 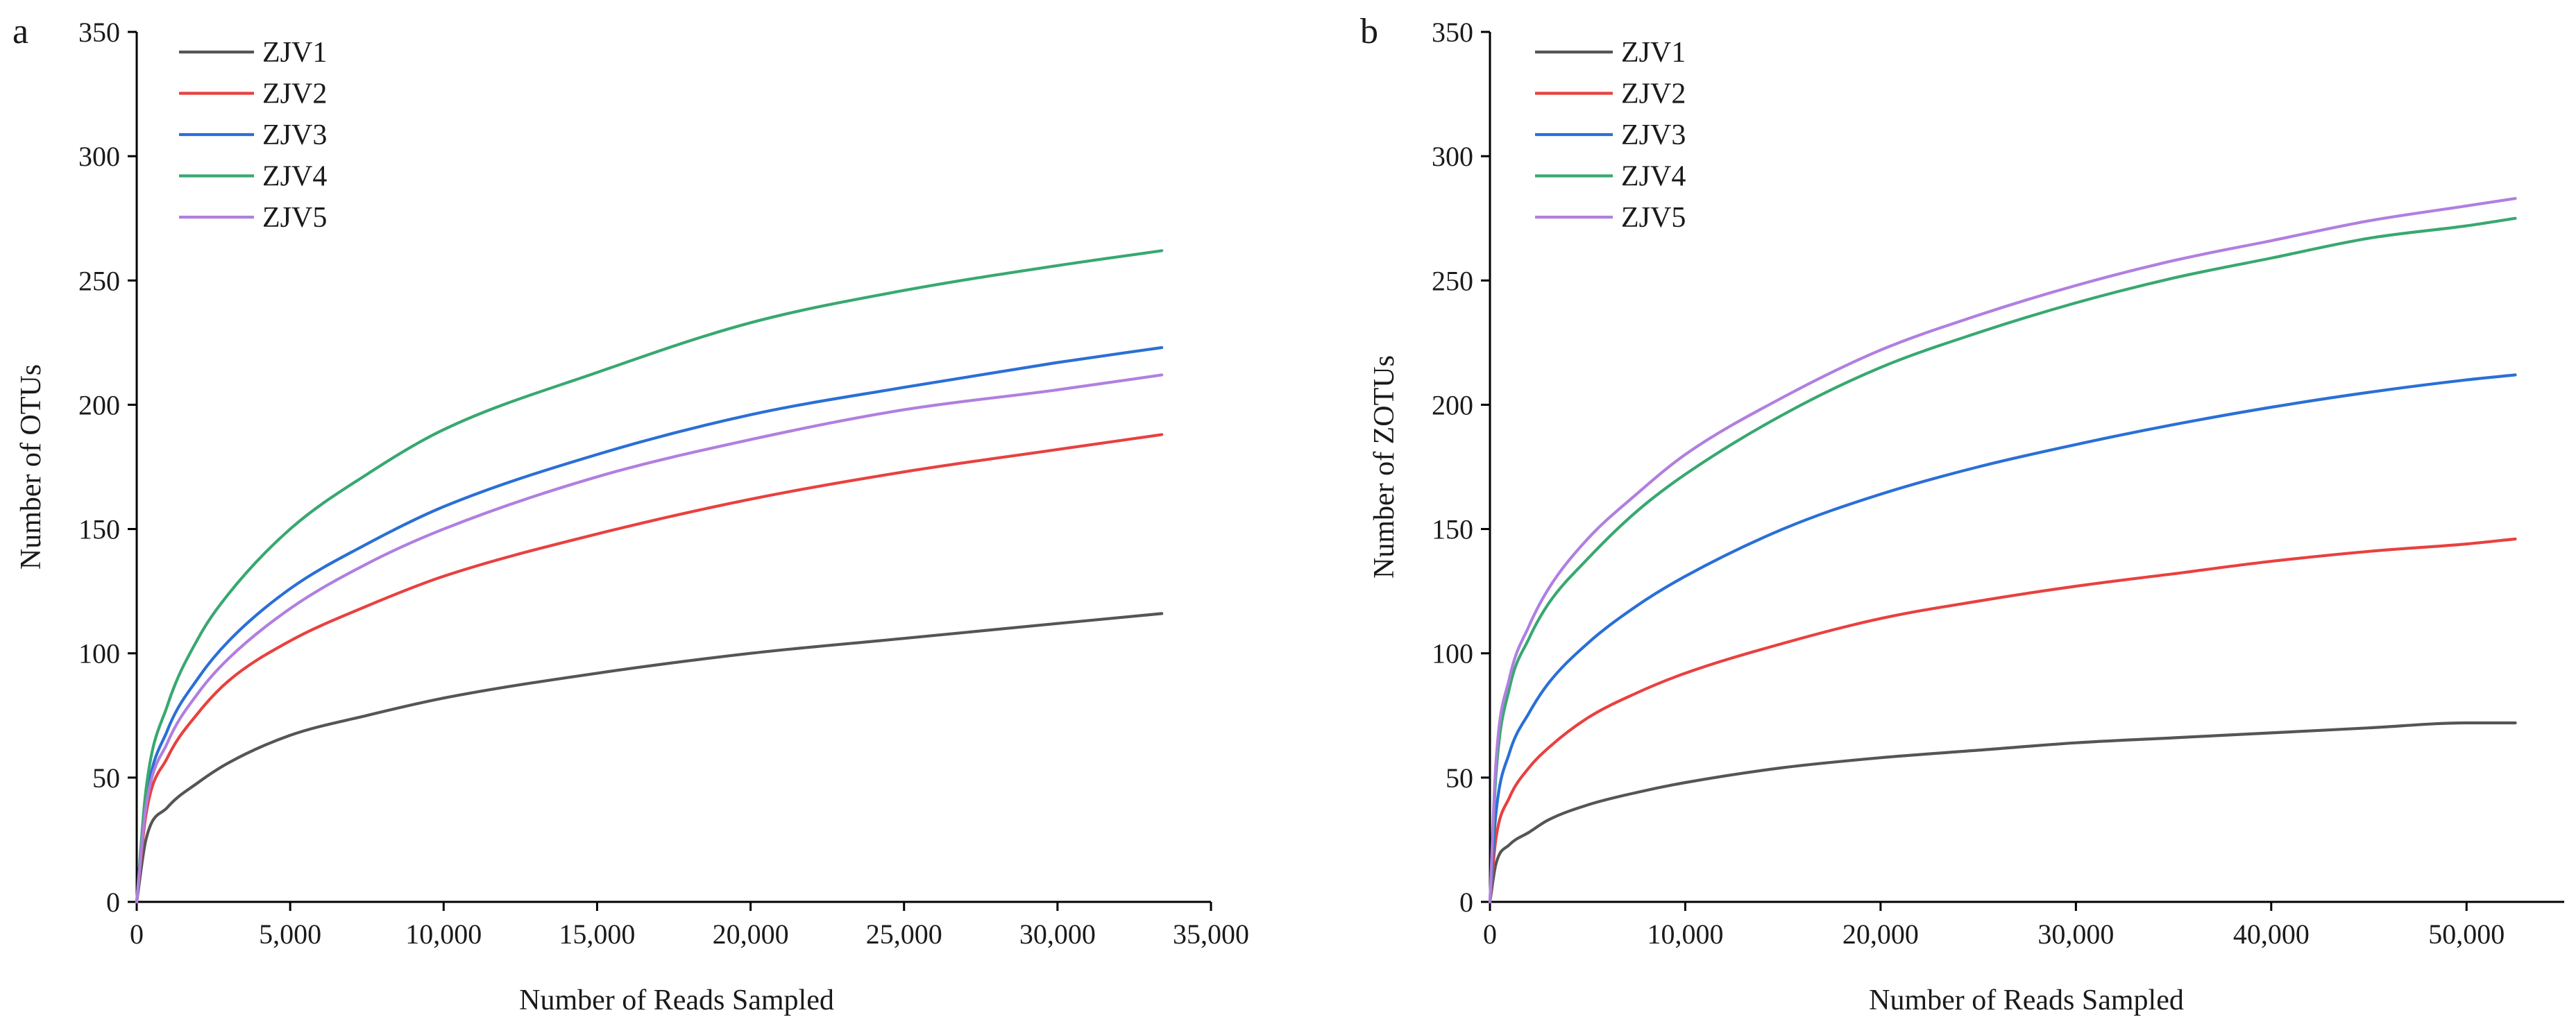 I want to click on panel-b-legend-label-zjv2: ZJV2, so click(x=1653, y=94).